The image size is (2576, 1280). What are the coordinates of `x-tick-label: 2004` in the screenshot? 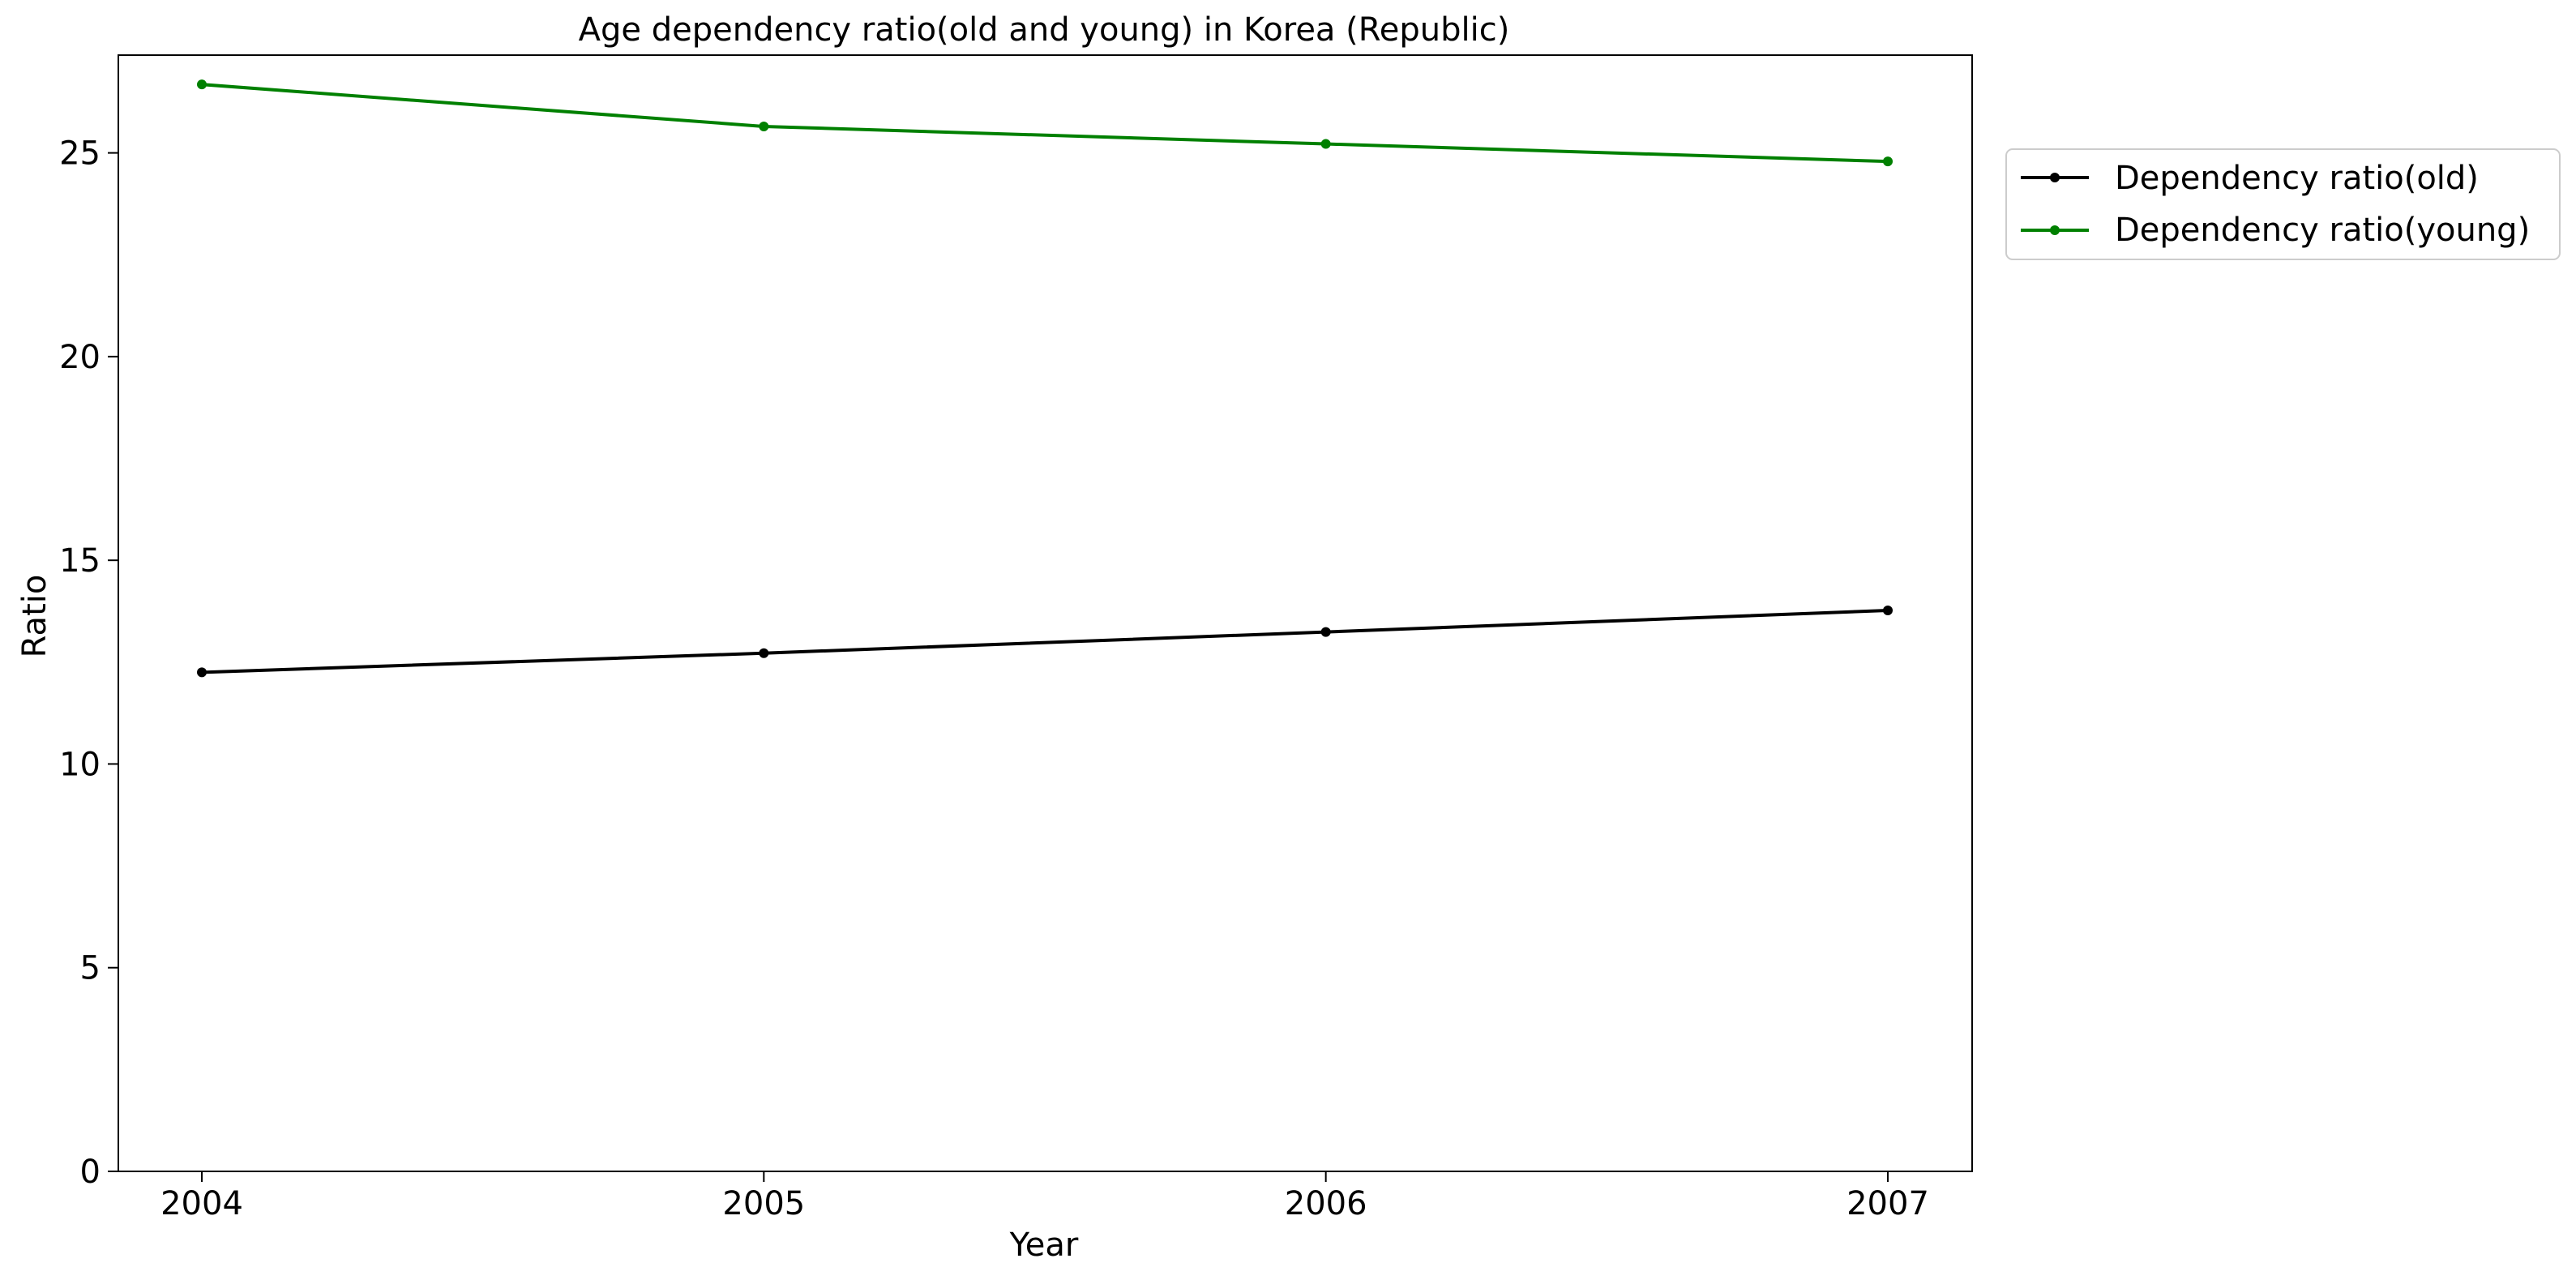 It's located at (201, 1203).